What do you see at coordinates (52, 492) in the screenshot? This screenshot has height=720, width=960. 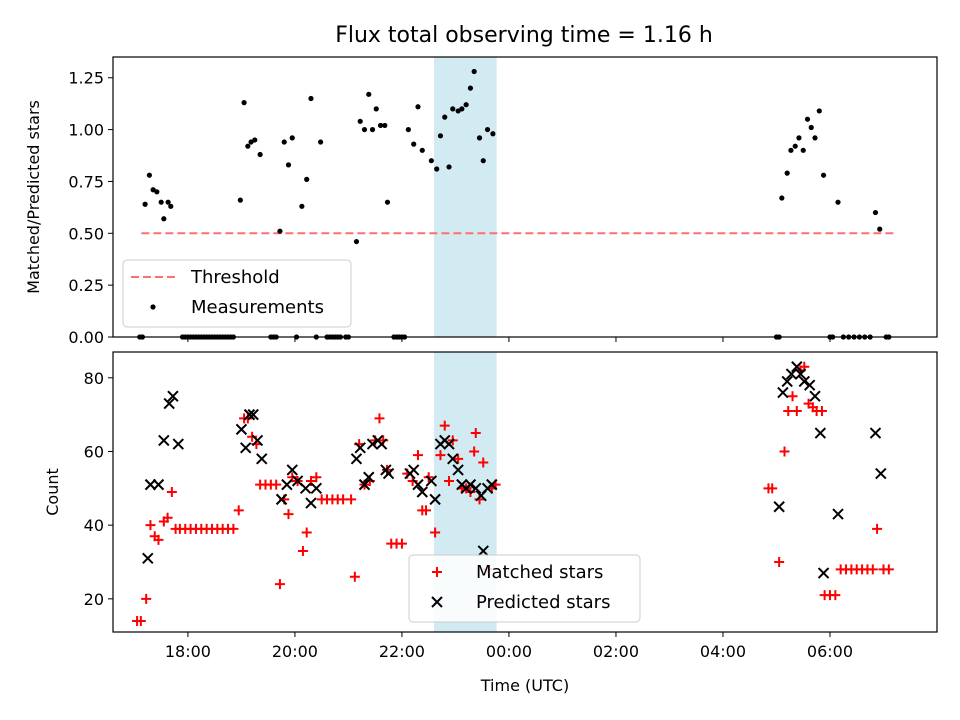 I see `y-axis-label: Count` at bounding box center [52, 492].